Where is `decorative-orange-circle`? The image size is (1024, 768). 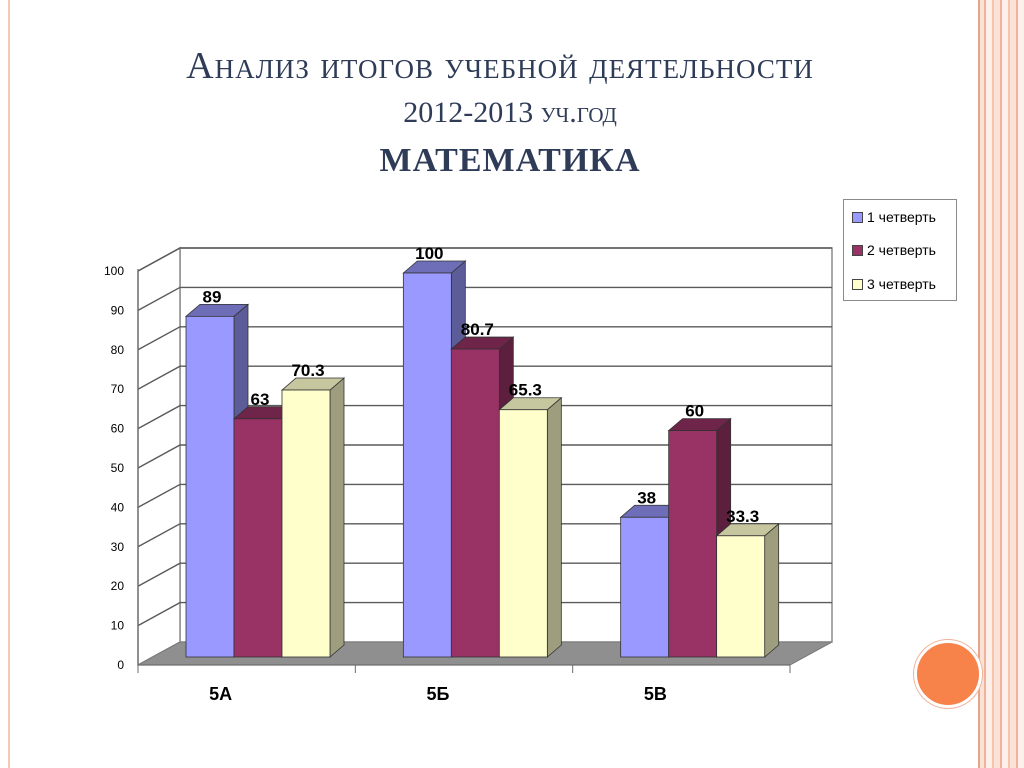 decorative-orange-circle is located at coordinates (948, 674).